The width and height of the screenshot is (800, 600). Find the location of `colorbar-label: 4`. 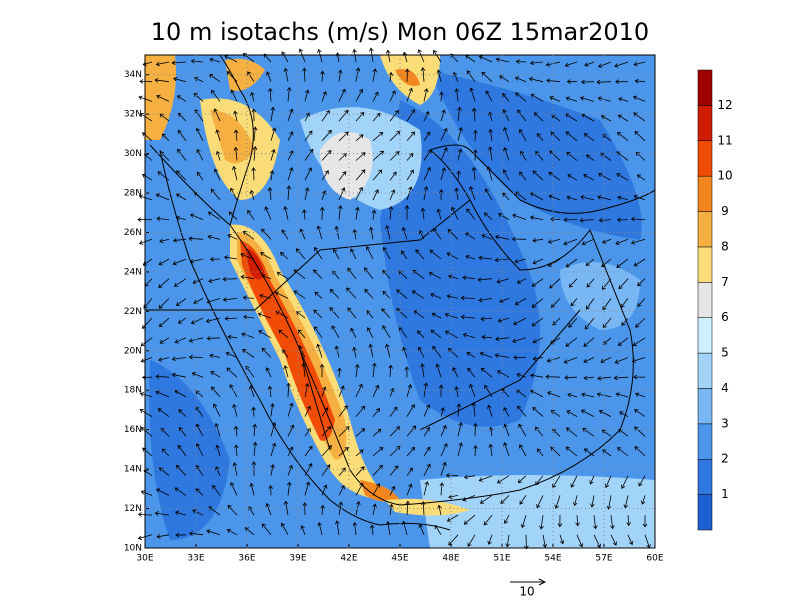

colorbar-label: 4 is located at coordinates (725, 388).